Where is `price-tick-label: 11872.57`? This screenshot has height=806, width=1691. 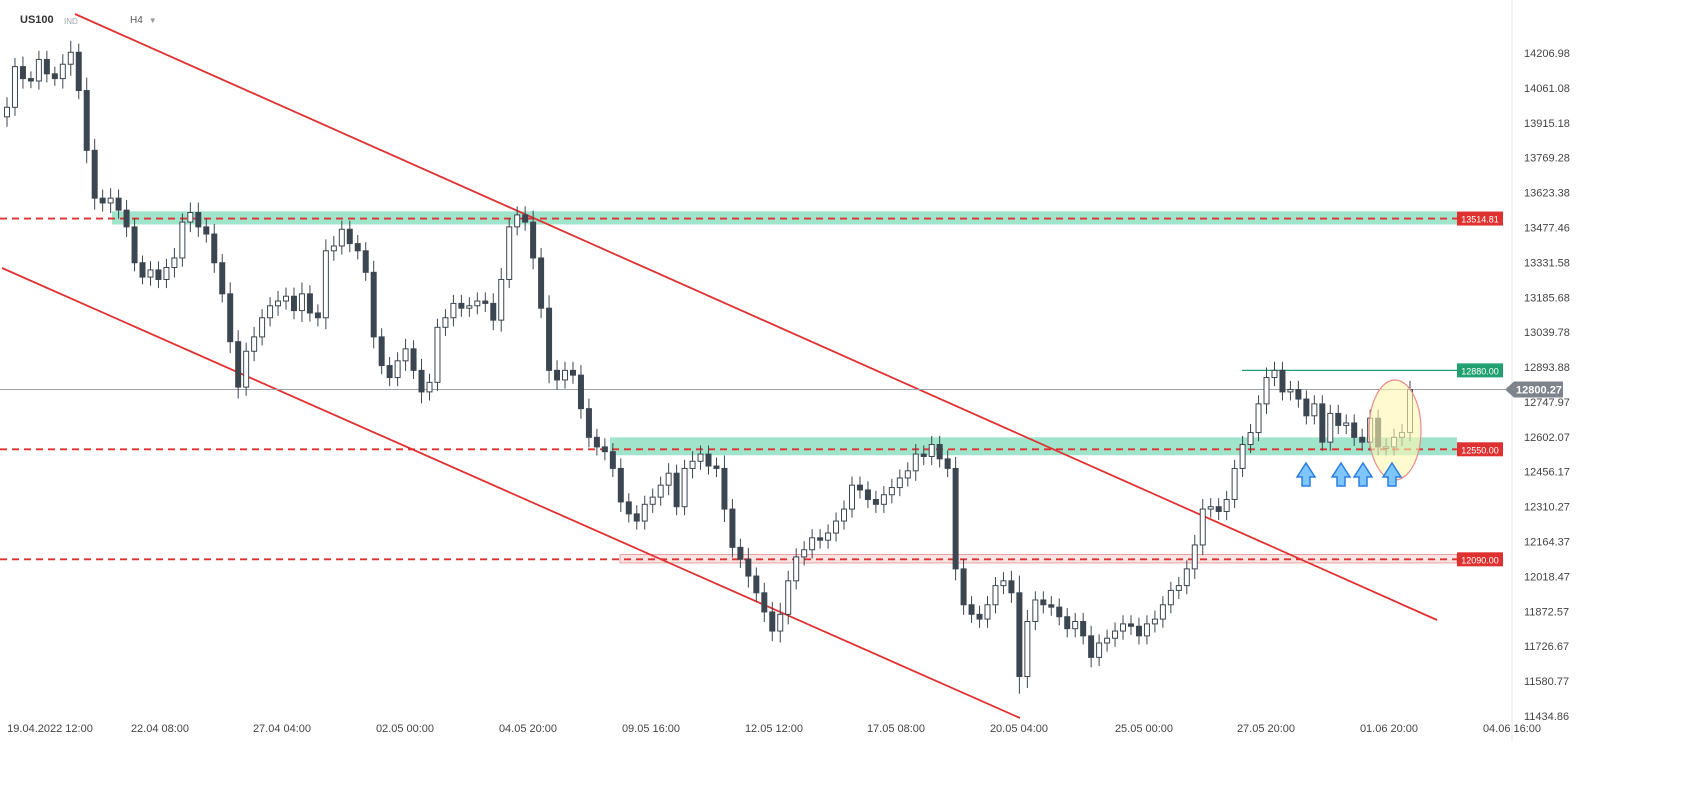 price-tick-label: 11872.57 is located at coordinates (1546, 612).